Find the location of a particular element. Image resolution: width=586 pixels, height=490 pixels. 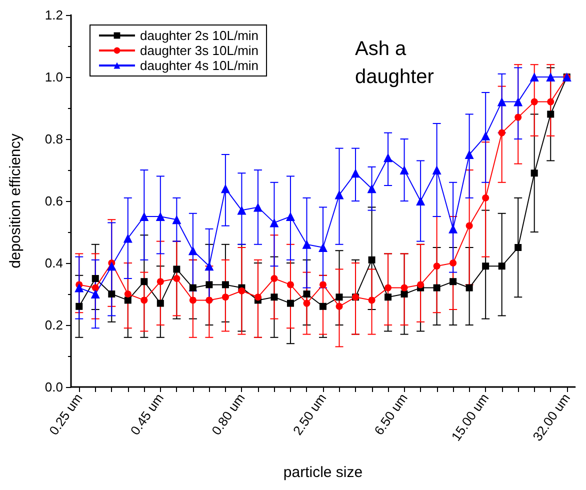

legend-label: daughter 2s 10L/min is located at coordinates (199, 35).